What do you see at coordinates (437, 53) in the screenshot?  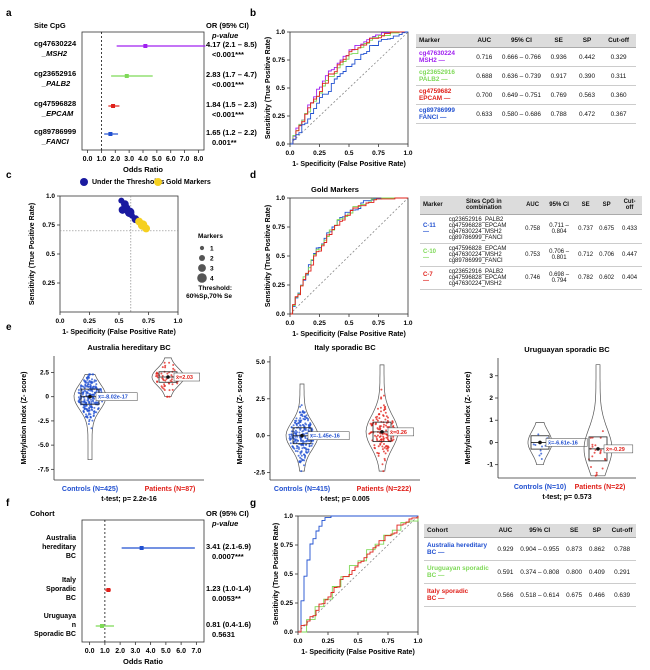 I see `b-marker-site: cg47630224` at bounding box center [437, 53].